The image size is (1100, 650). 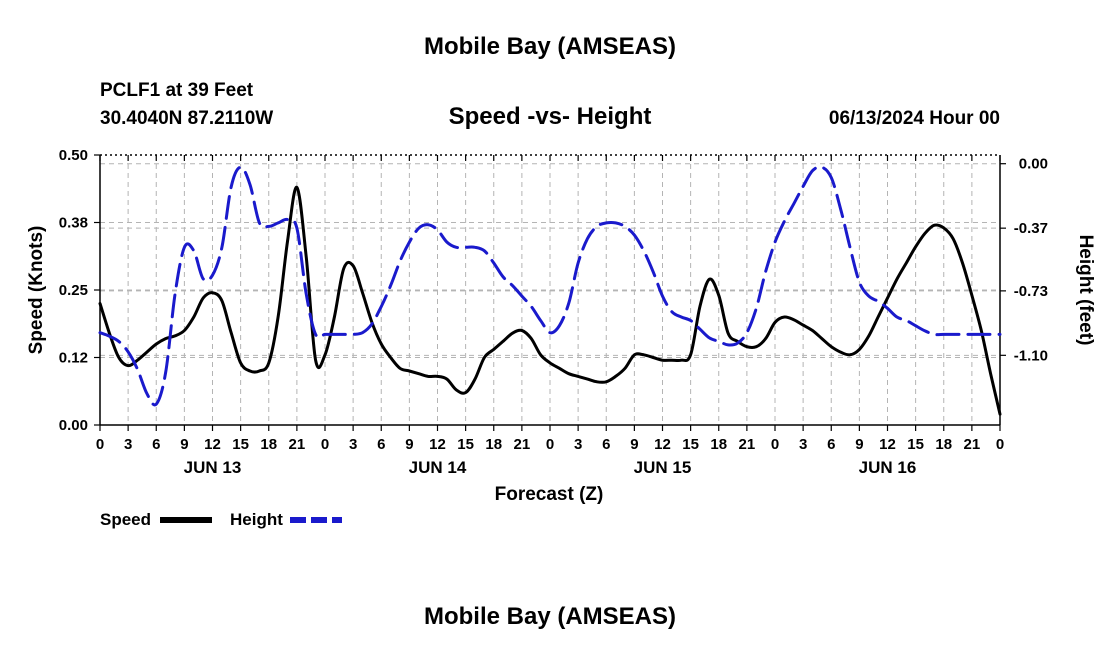 I want to click on y2-tick-label: -1.10, so click(x=1031, y=355).